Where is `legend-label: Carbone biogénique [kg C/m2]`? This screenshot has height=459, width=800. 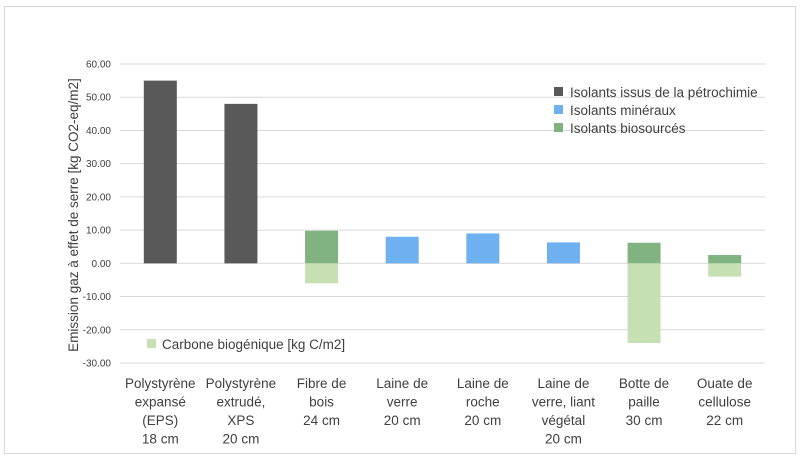
legend-label: Carbone biogénique [kg C/m2] is located at coordinates (253, 344).